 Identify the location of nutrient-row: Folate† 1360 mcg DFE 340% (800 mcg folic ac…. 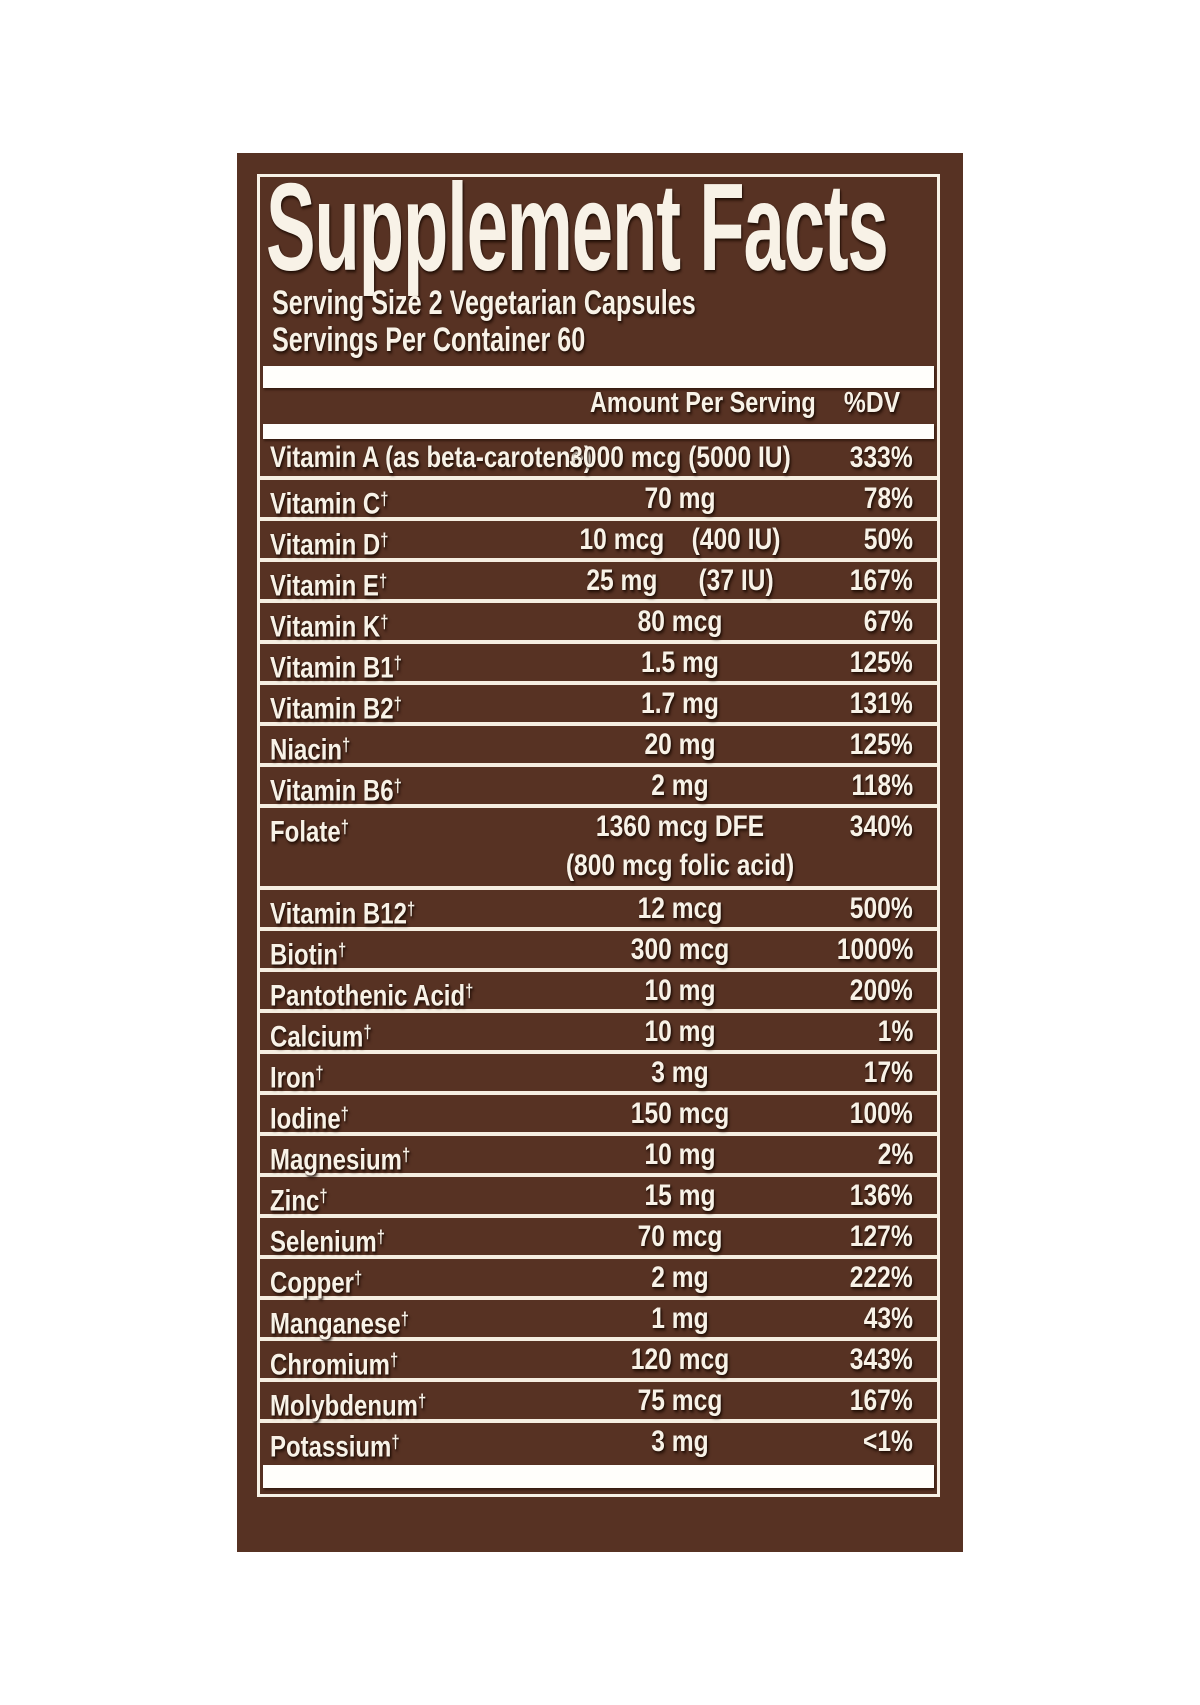
(598, 849).